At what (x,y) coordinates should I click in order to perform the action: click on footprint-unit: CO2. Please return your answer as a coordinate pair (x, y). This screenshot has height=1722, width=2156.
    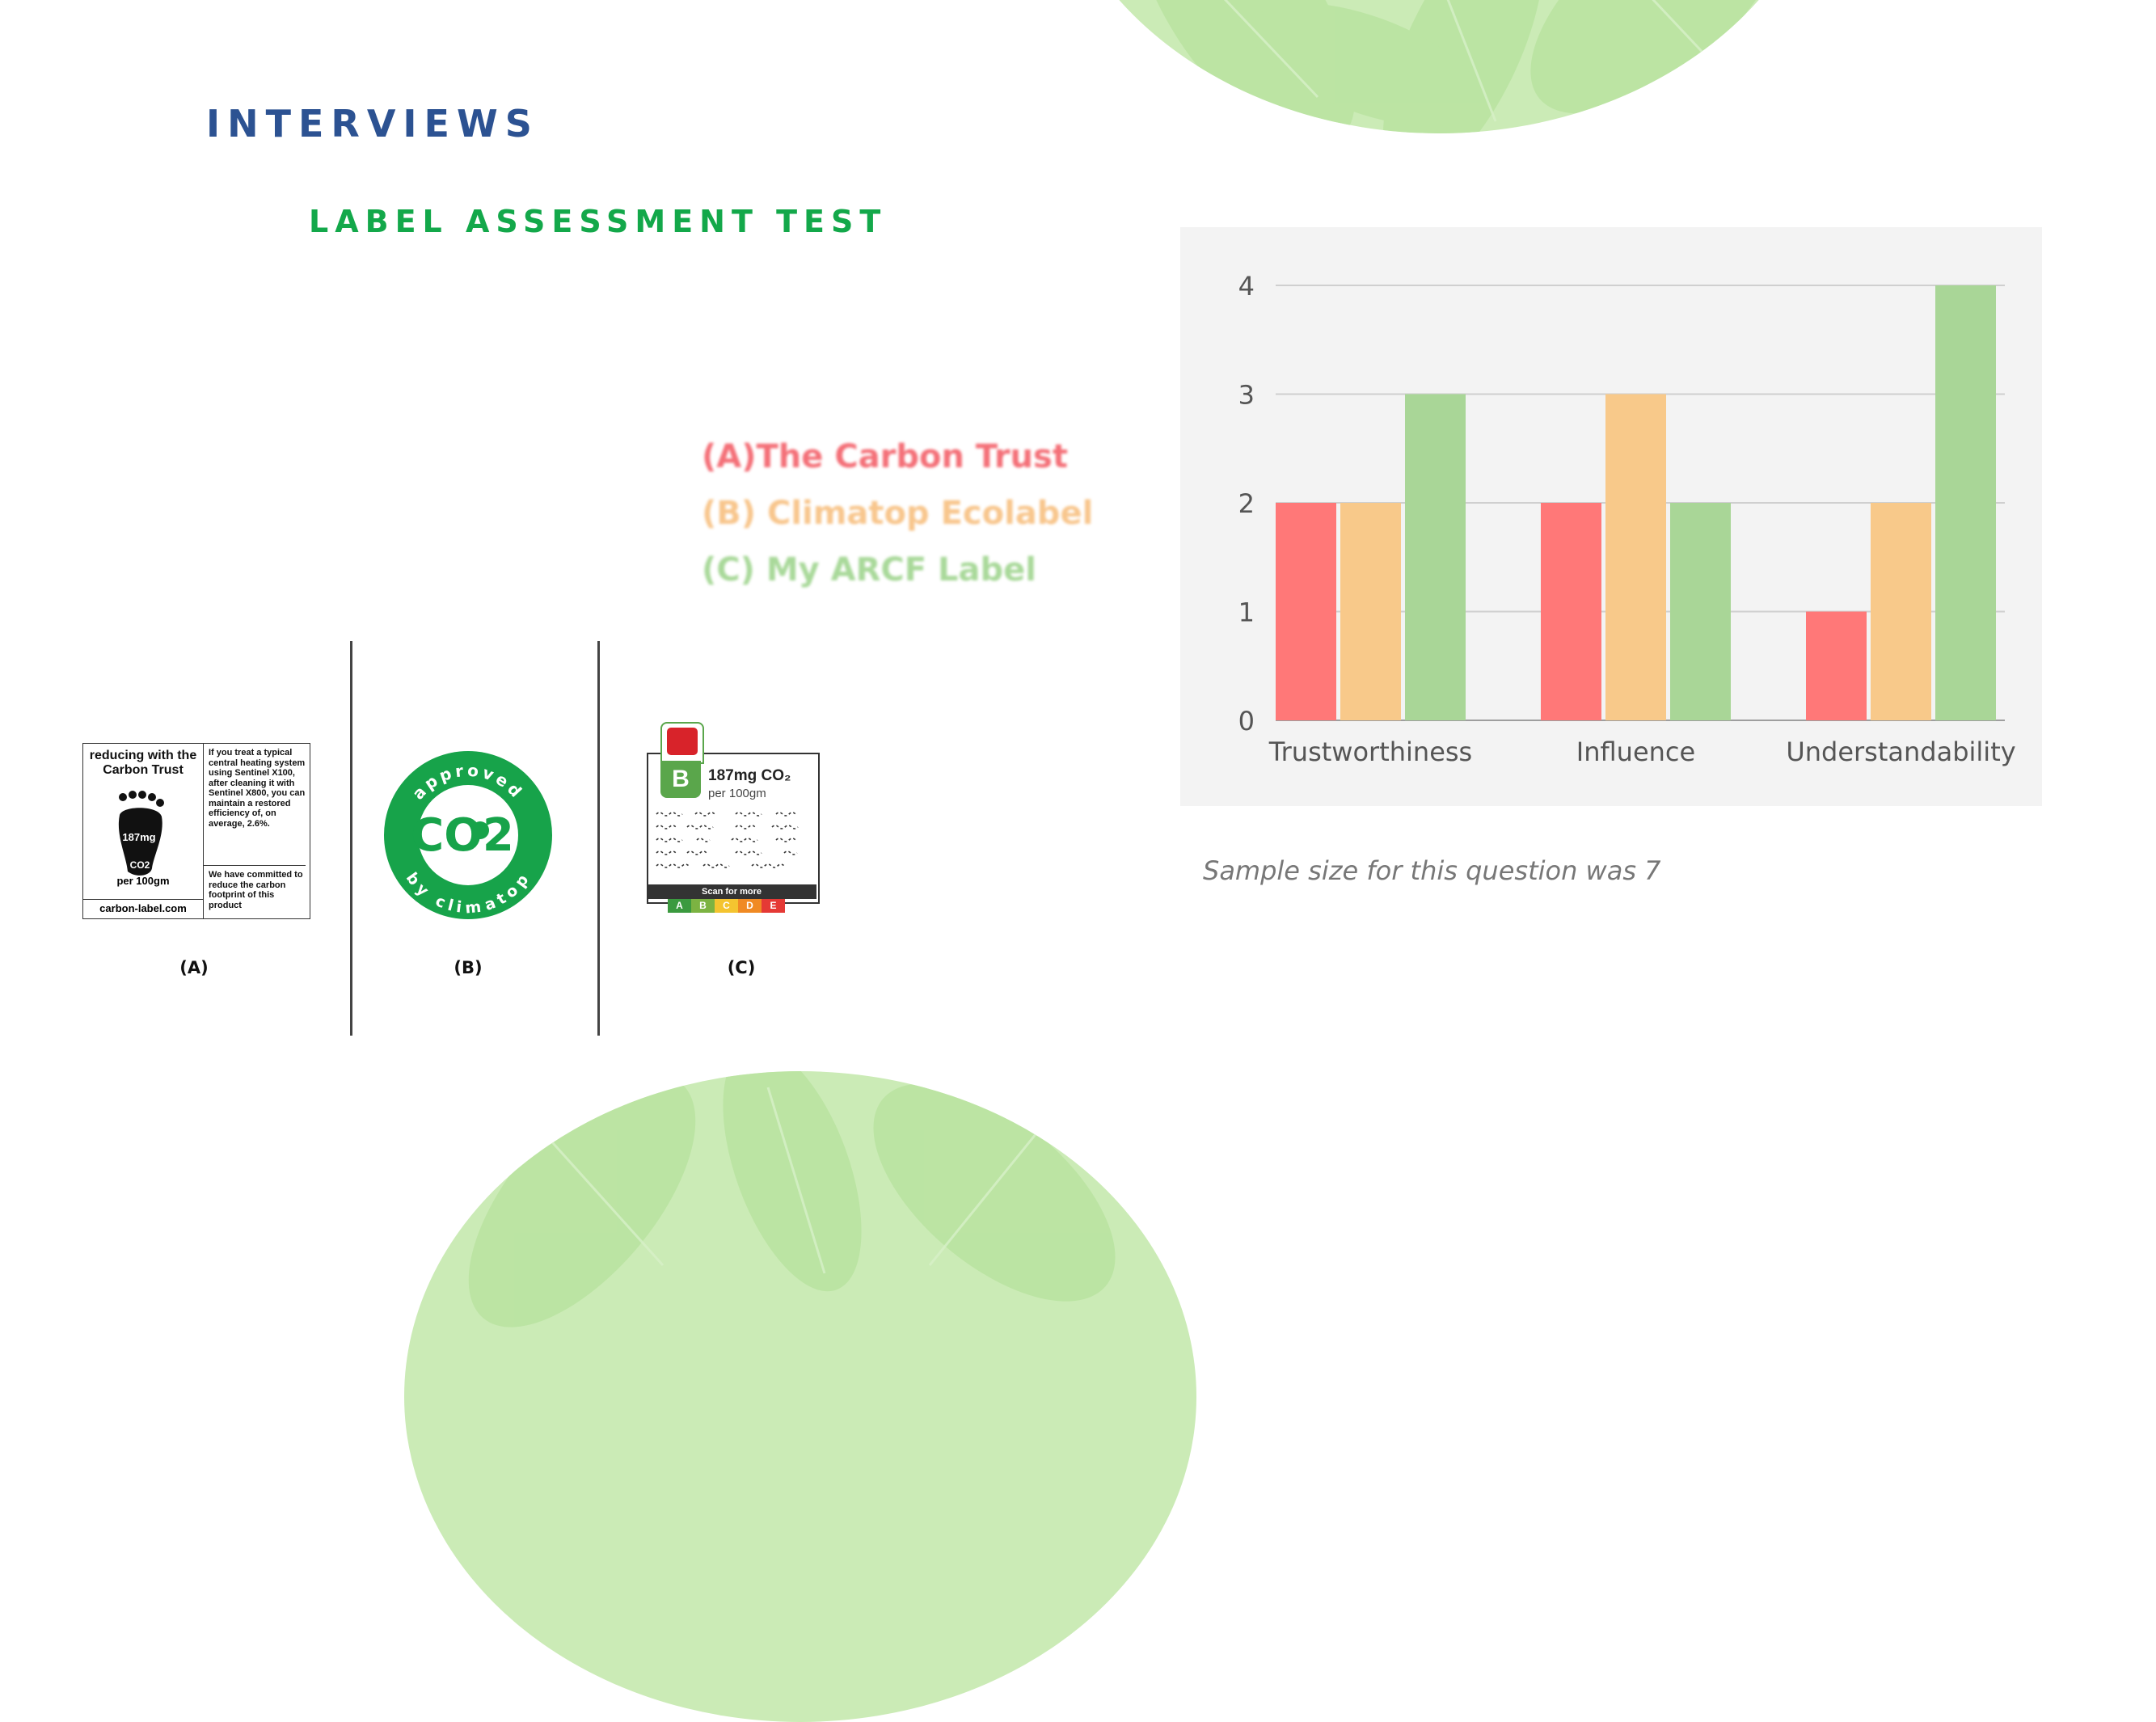
    Looking at the image, I should click on (140, 865).